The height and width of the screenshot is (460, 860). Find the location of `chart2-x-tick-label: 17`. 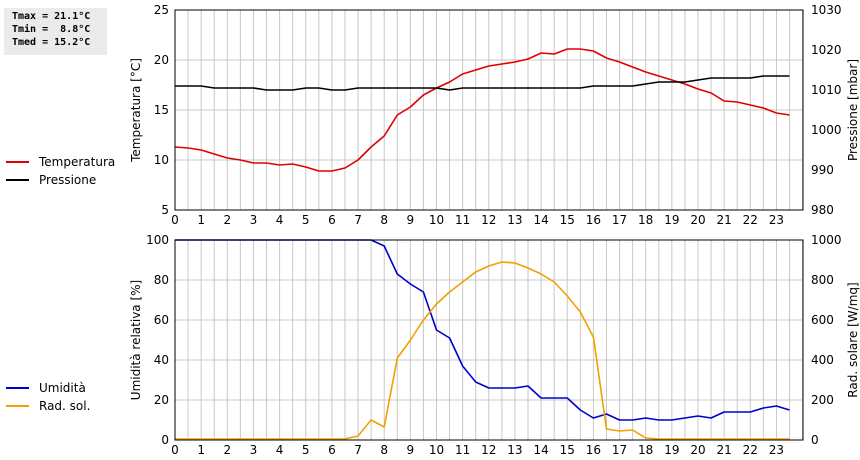

chart2-x-tick-label: 17 is located at coordinates (619, 450).